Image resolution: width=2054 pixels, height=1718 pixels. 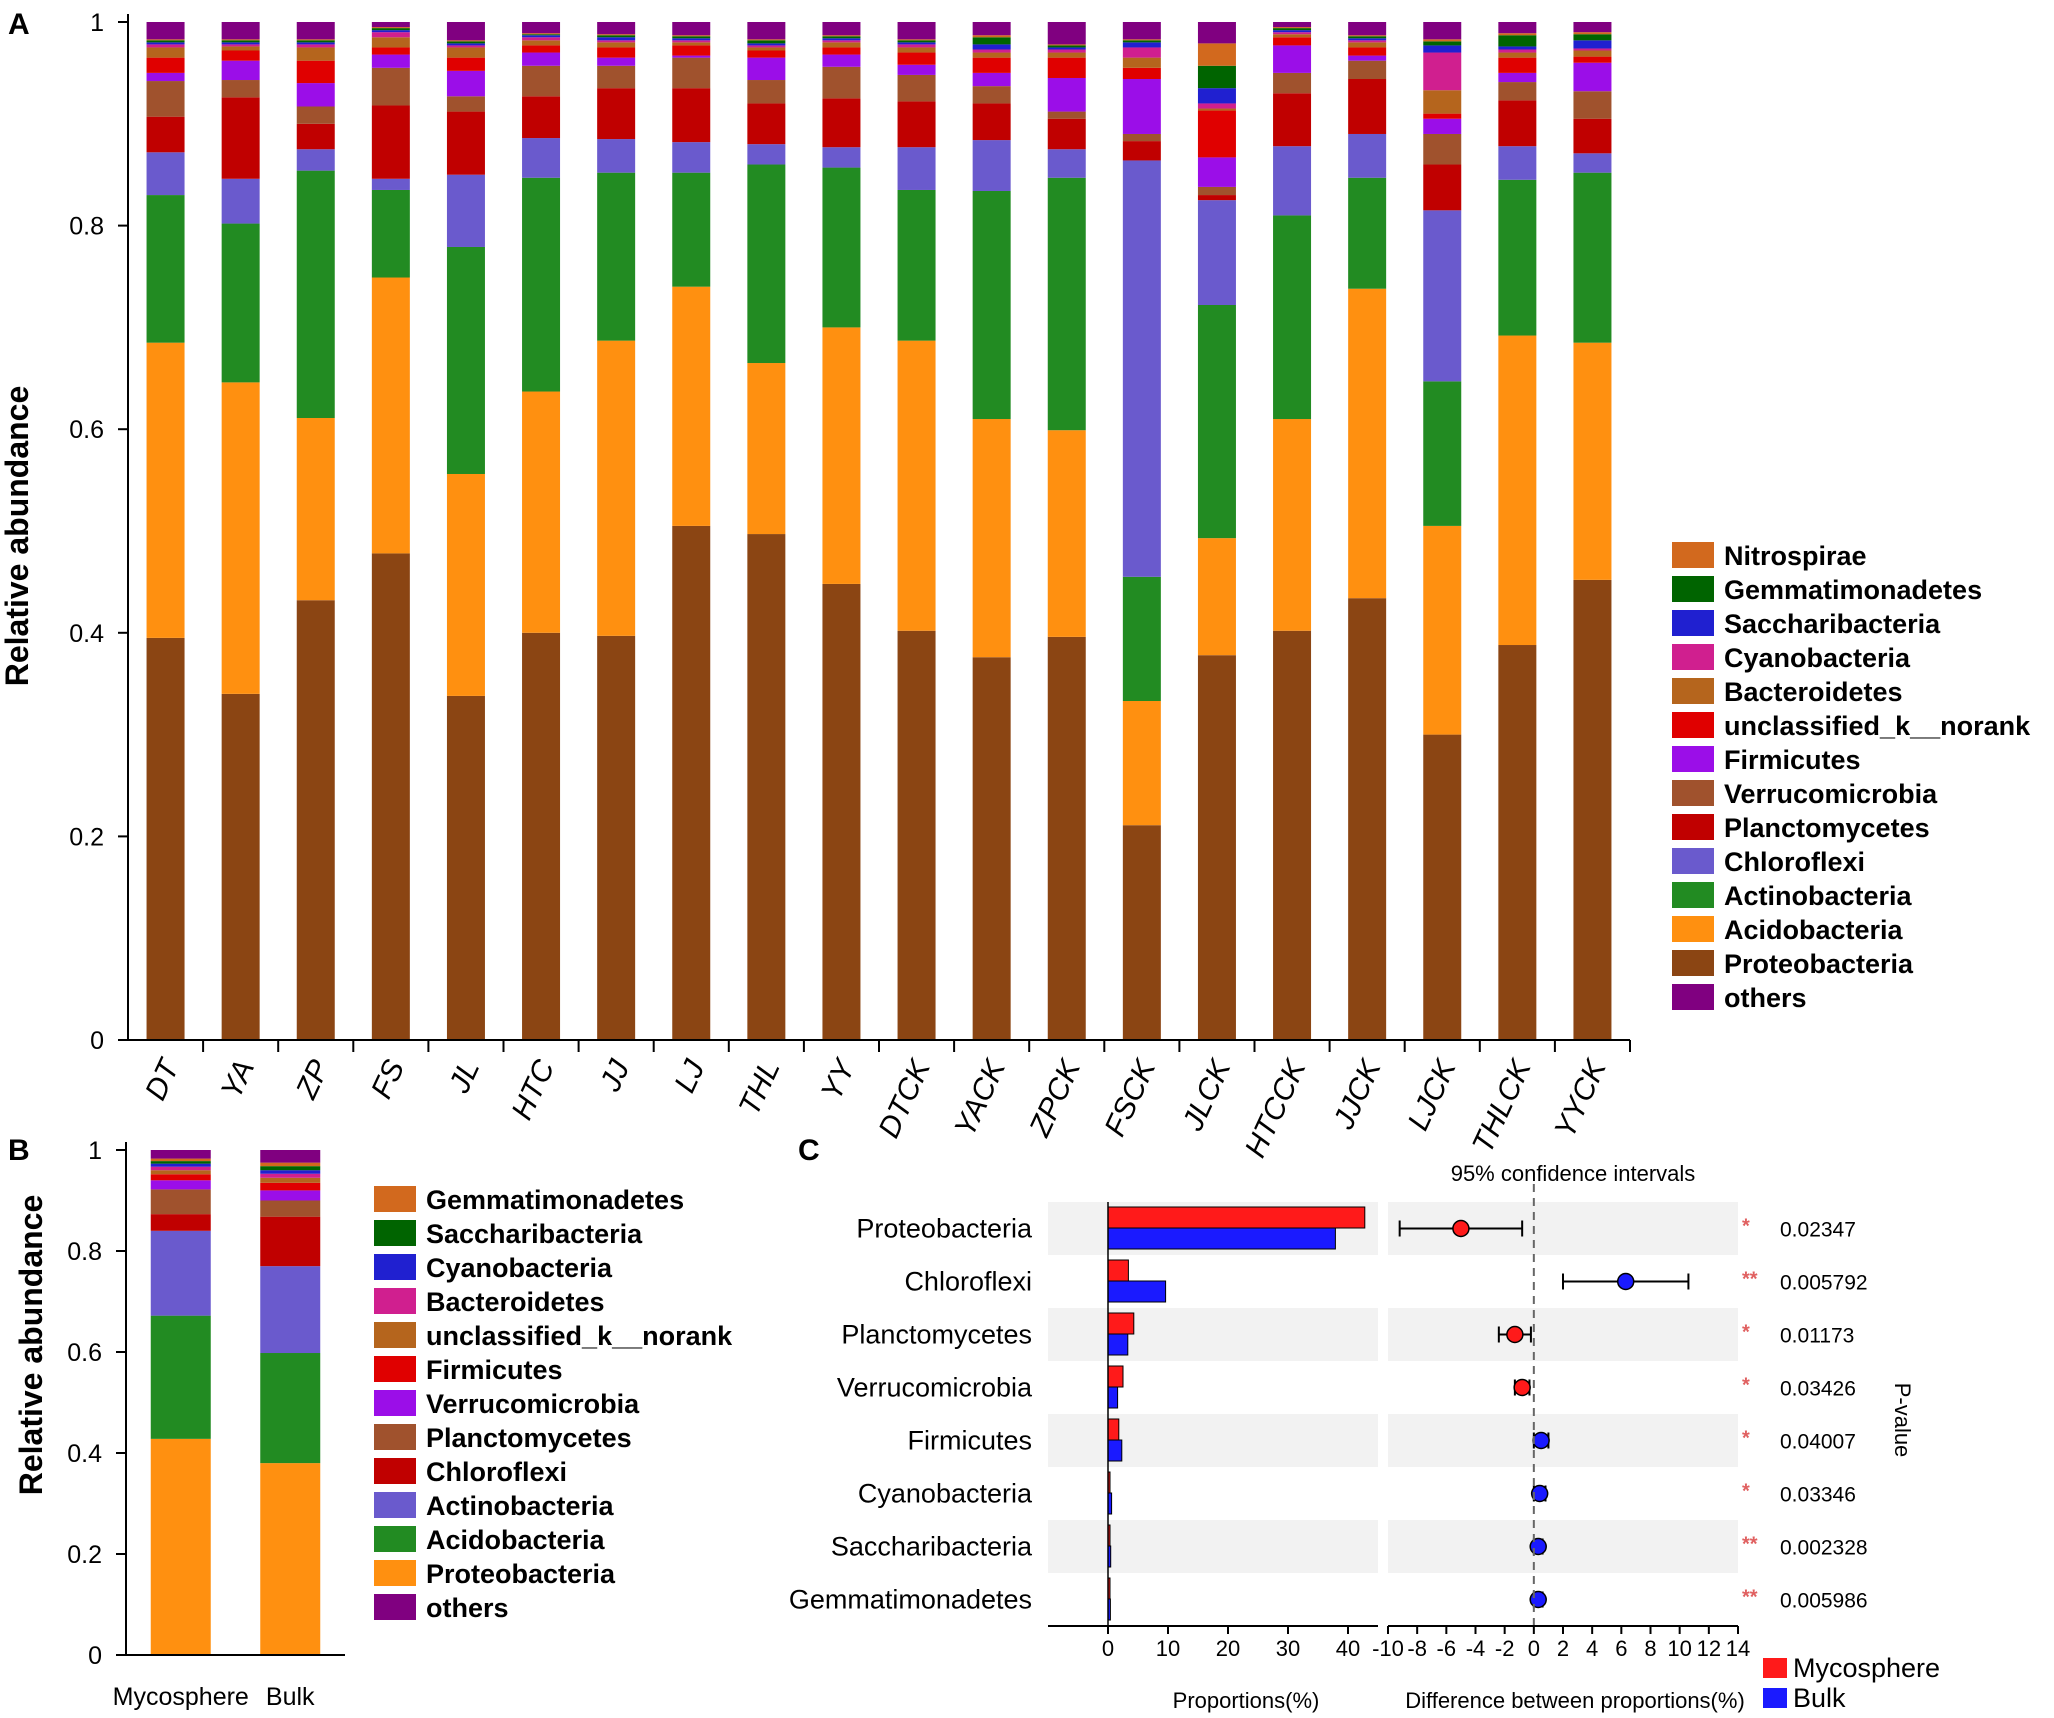 What do you see at coordinates (1236, 1217) in the screenshot?
I see `panel-c-bar-proteobacteria-mycosphere` at bounding box center [1236, 1217].